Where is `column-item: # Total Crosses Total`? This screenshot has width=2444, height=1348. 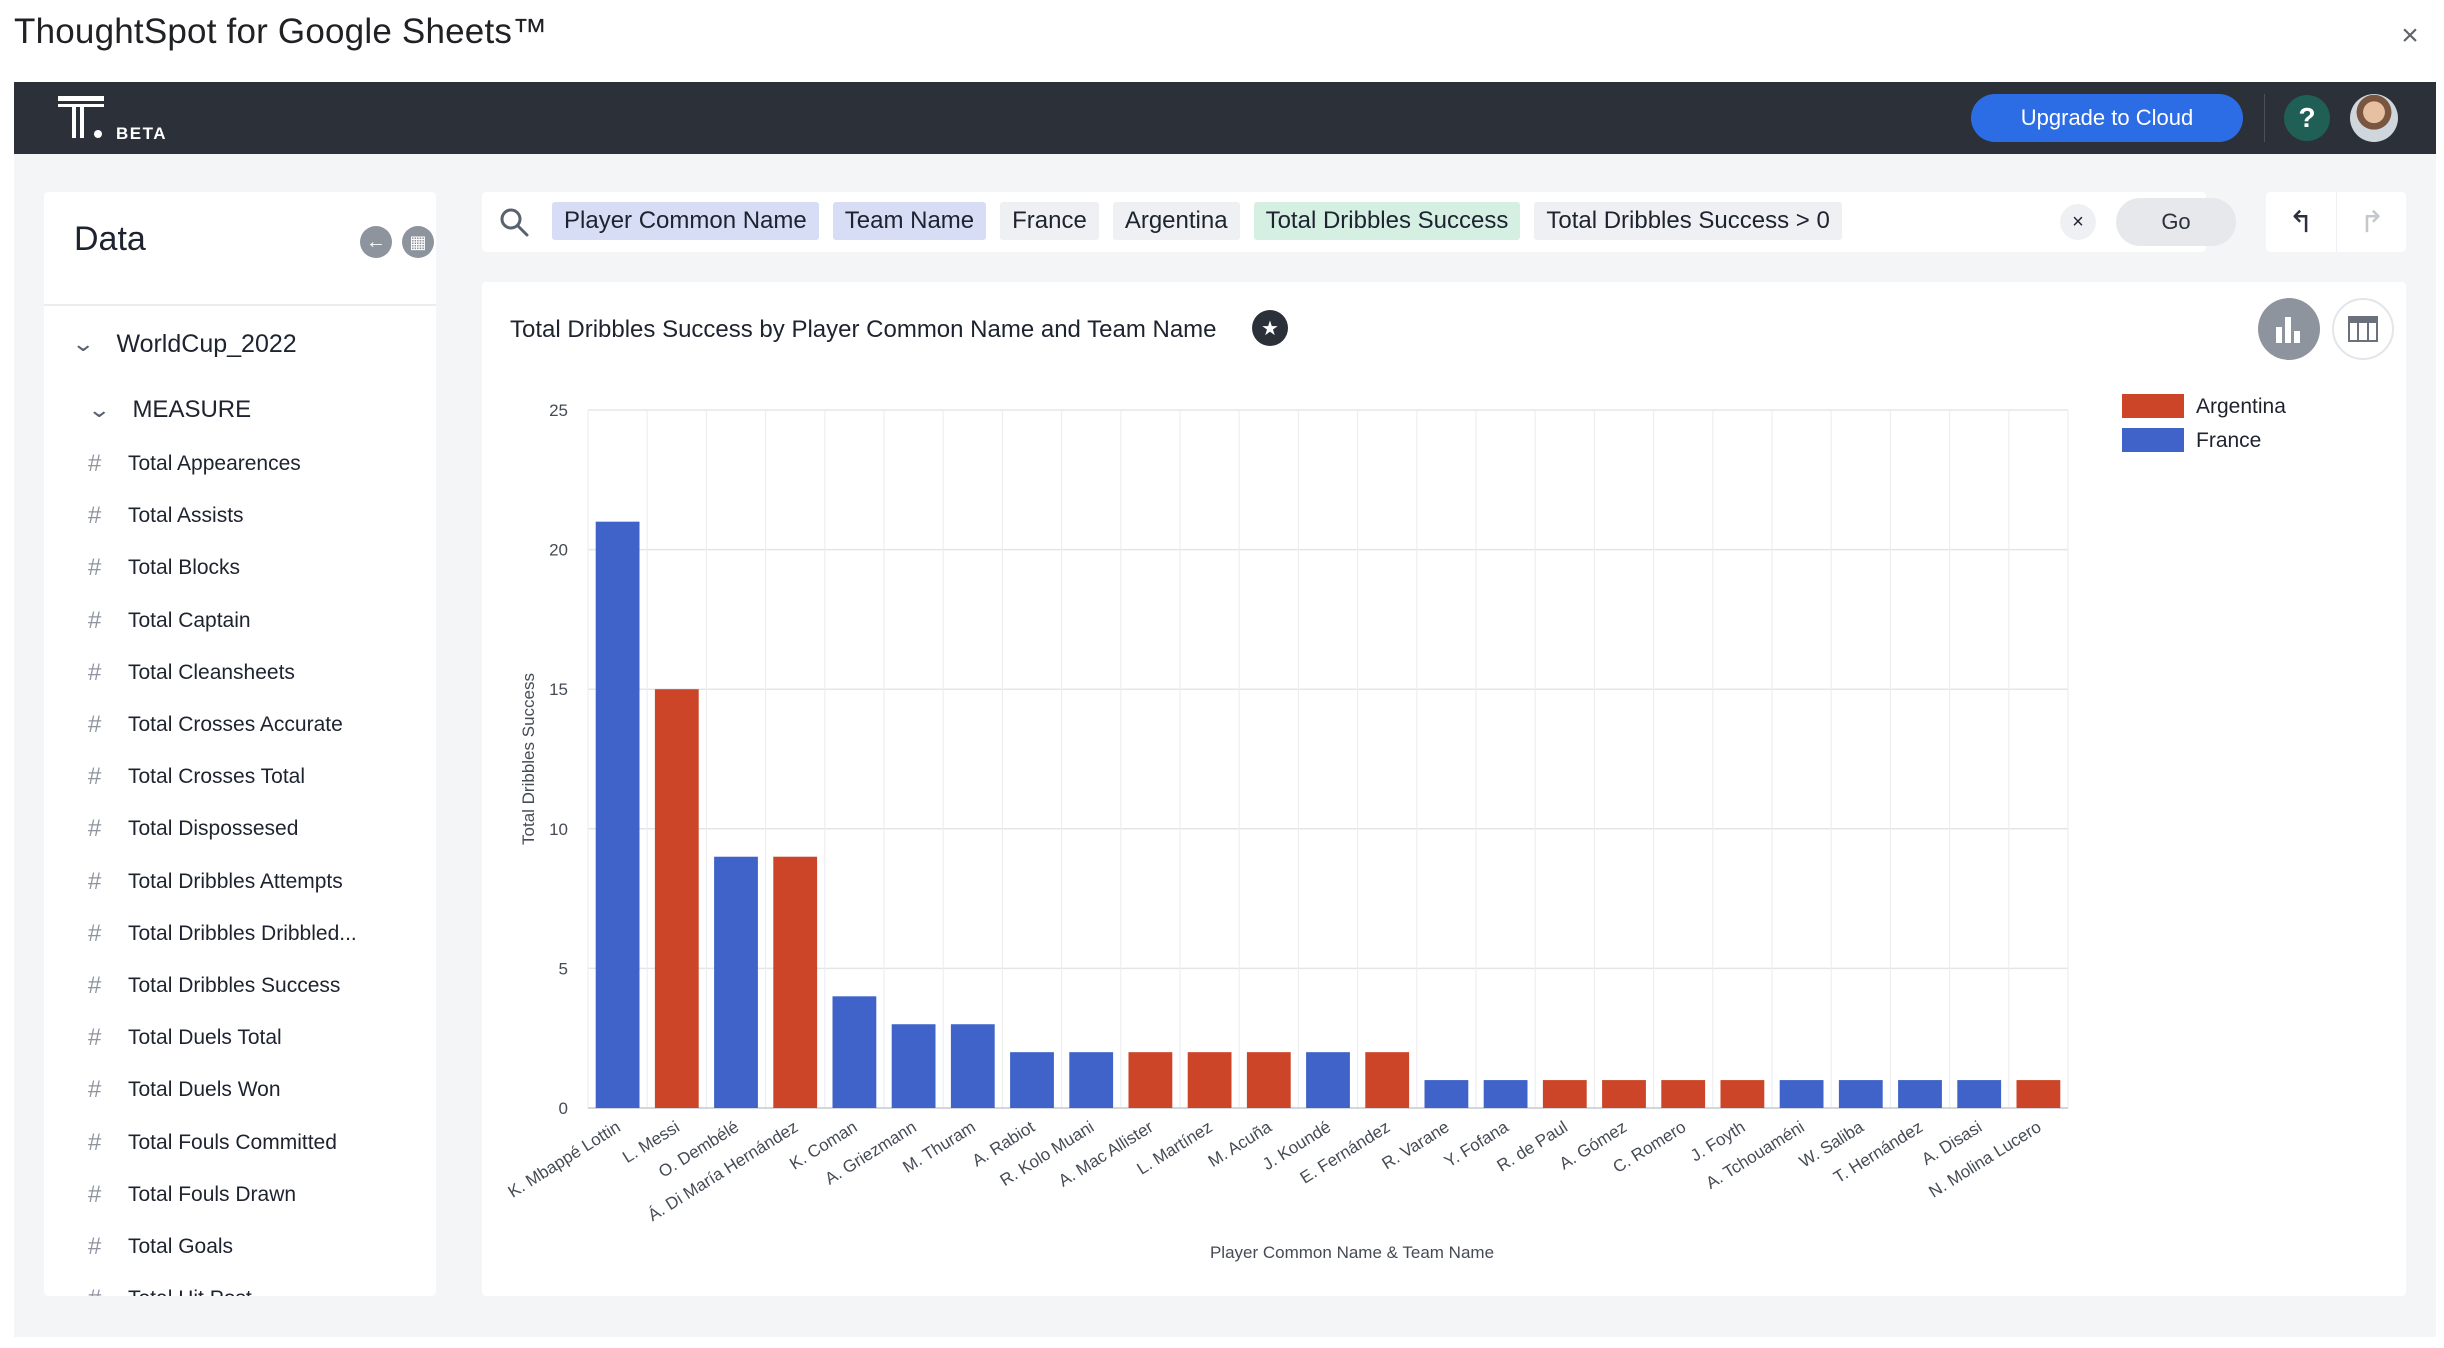 column-item: # Total Crosses Total is located at coordinates (196, 777).